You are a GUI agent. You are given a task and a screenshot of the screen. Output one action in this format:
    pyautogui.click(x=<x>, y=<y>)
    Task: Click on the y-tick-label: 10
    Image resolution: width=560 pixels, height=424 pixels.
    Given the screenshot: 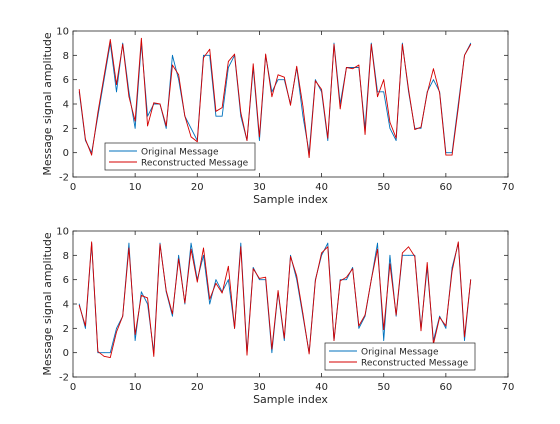 What is the action you would take?
    pyautogui.click(x=62, y=32)
    